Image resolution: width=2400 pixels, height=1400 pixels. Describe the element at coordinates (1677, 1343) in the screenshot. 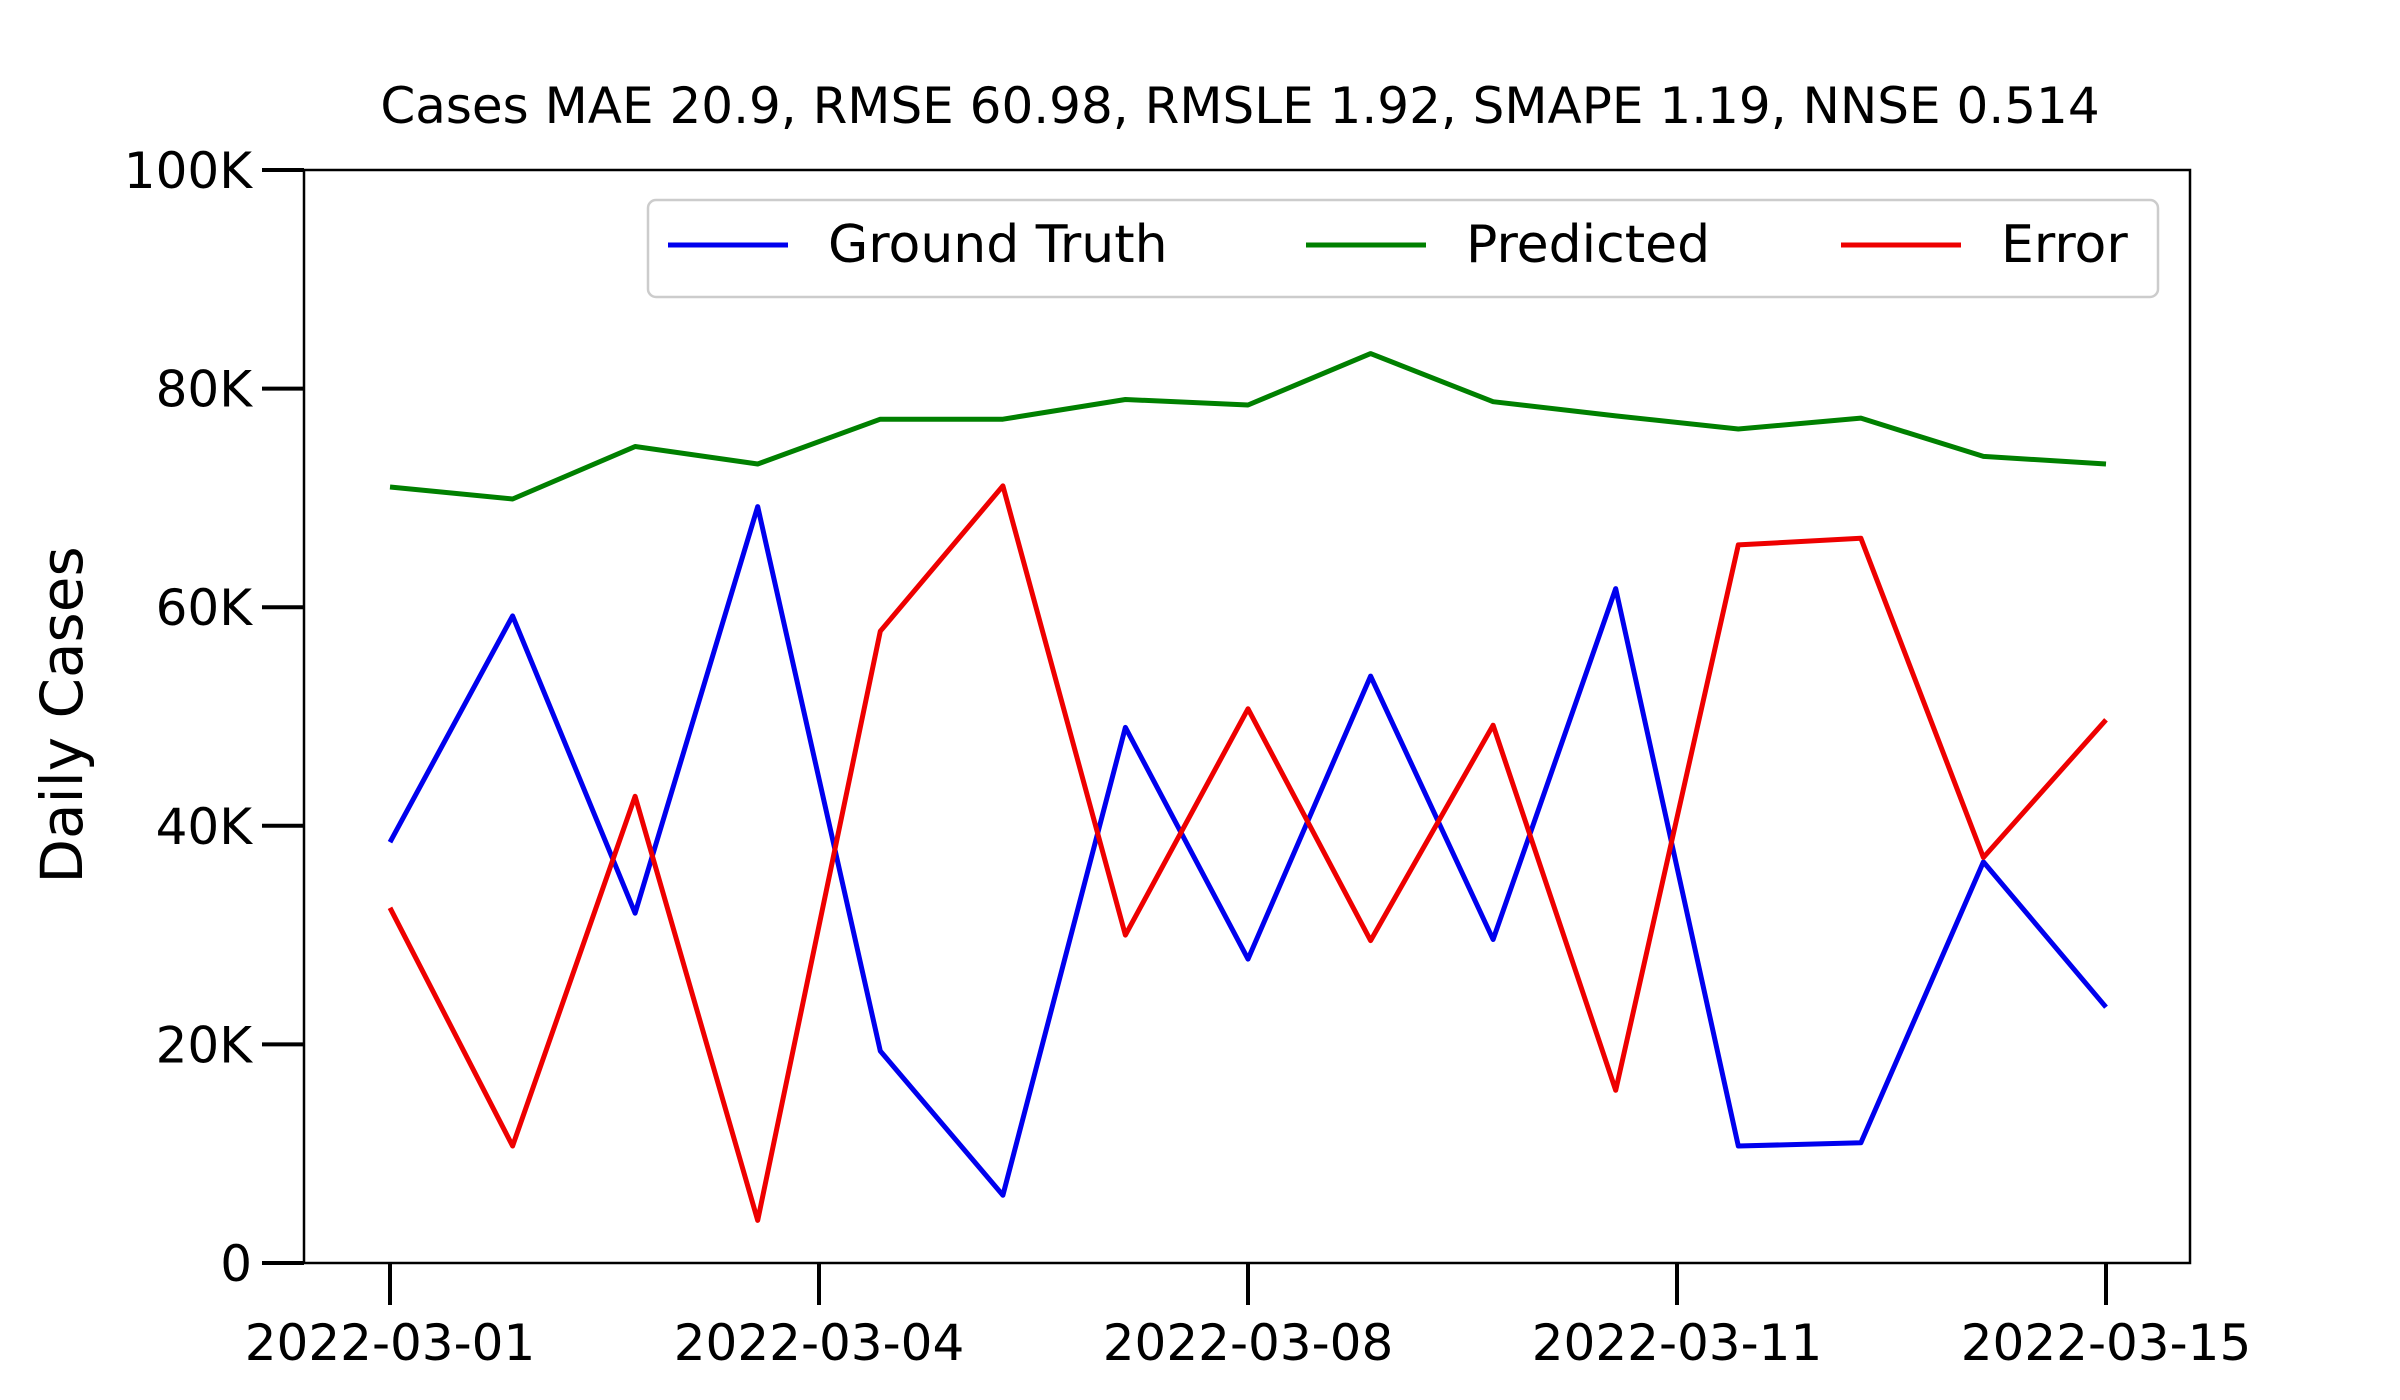

I see `x-tick-label: 2022-03-11` at that location.